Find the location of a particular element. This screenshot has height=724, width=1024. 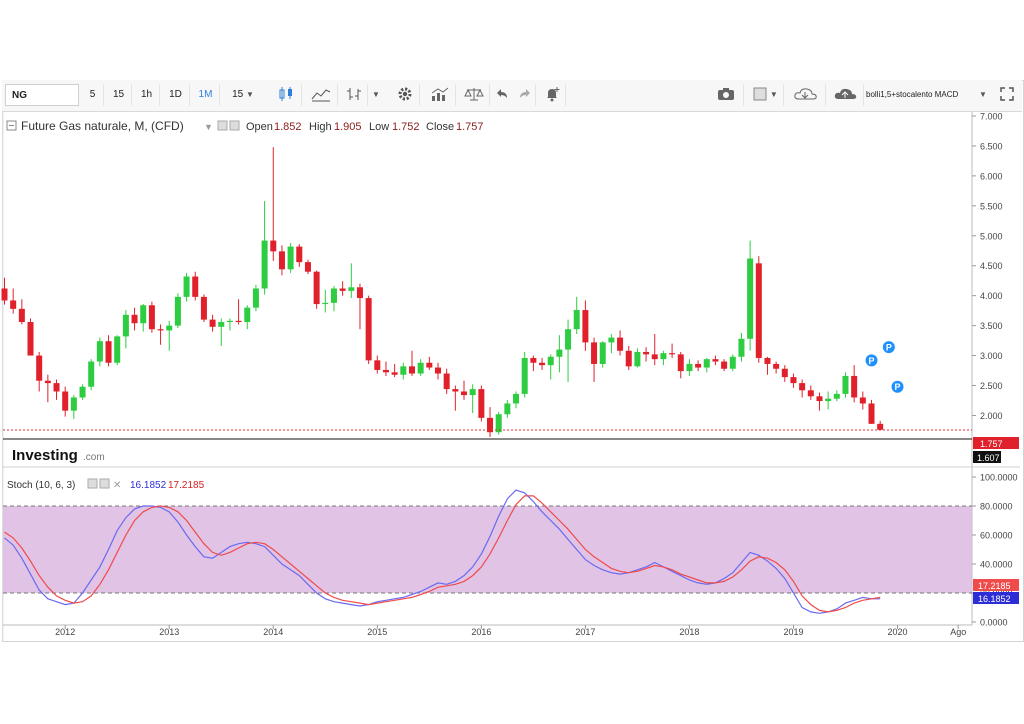

stoch-eye-icon is located at coordinates (104, 483).